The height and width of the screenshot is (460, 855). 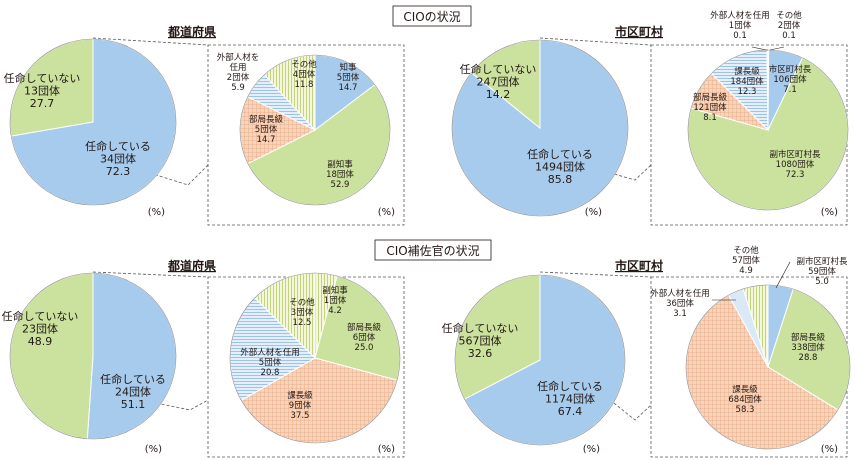 I want to click on cio-pref-breakdown-label-governor-line: 5団体, so click(x=348, y=77).